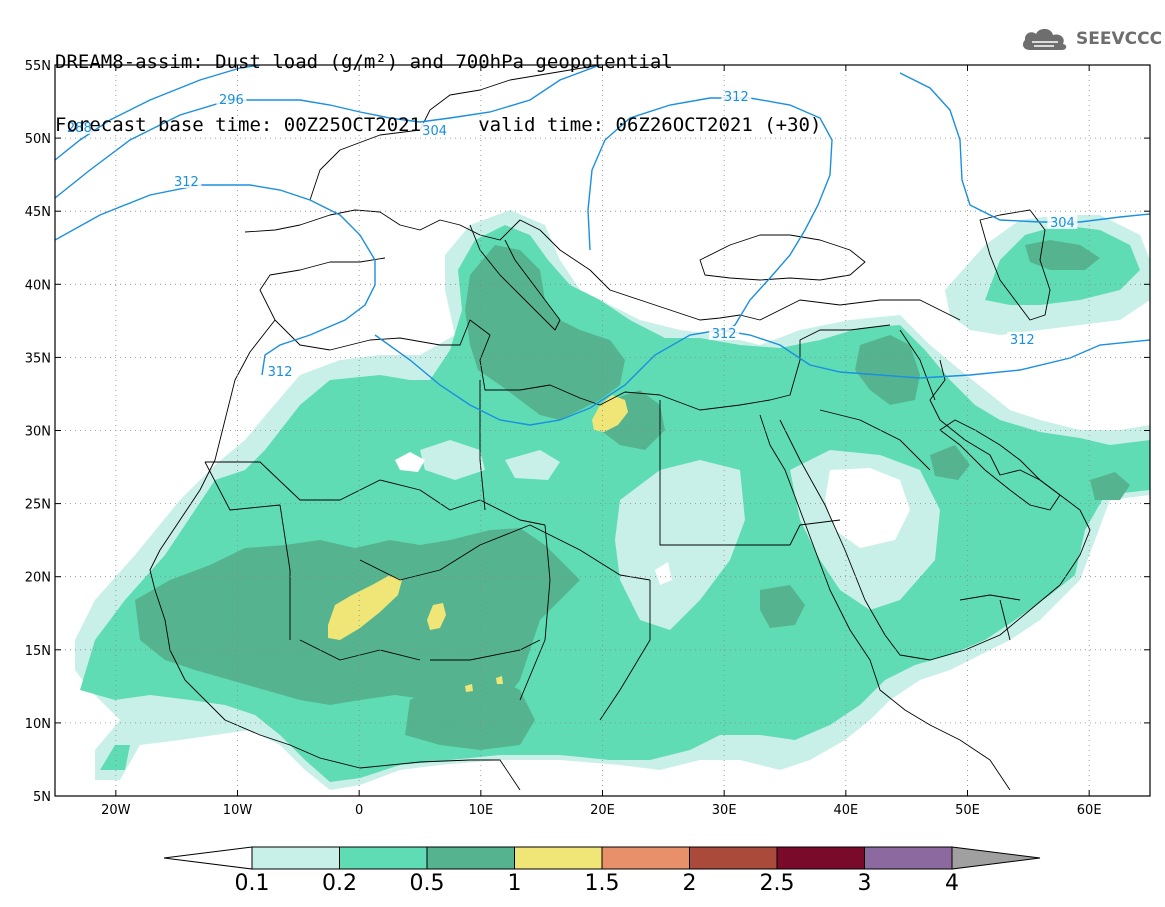 Image resolution: width=1165 pixels, height=907 pixels. Describe the element at coordinates (38, 358) in the screenshot. I see `y-tick-label: 35N` at that location.